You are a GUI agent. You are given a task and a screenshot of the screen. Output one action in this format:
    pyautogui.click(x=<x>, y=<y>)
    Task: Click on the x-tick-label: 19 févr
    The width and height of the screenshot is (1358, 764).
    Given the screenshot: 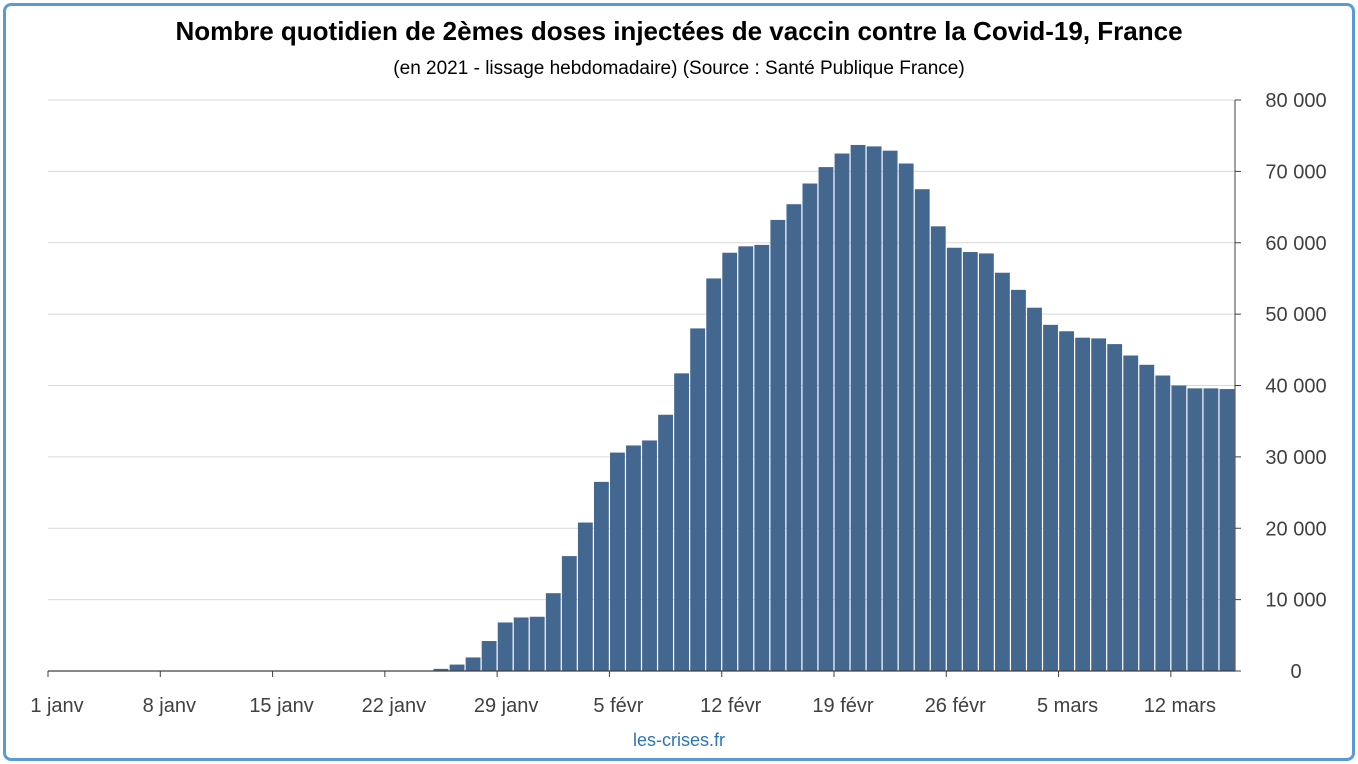 What is the action you would take?
    pyautogui.click(x=842, y=706)
    